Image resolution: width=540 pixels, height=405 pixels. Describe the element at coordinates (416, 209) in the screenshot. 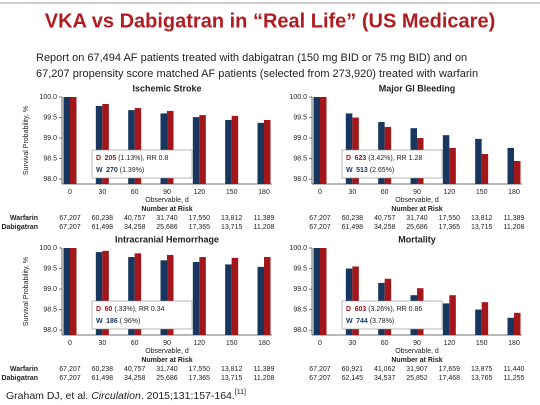

I see `at-risk-title: Number at Risk` at that location.